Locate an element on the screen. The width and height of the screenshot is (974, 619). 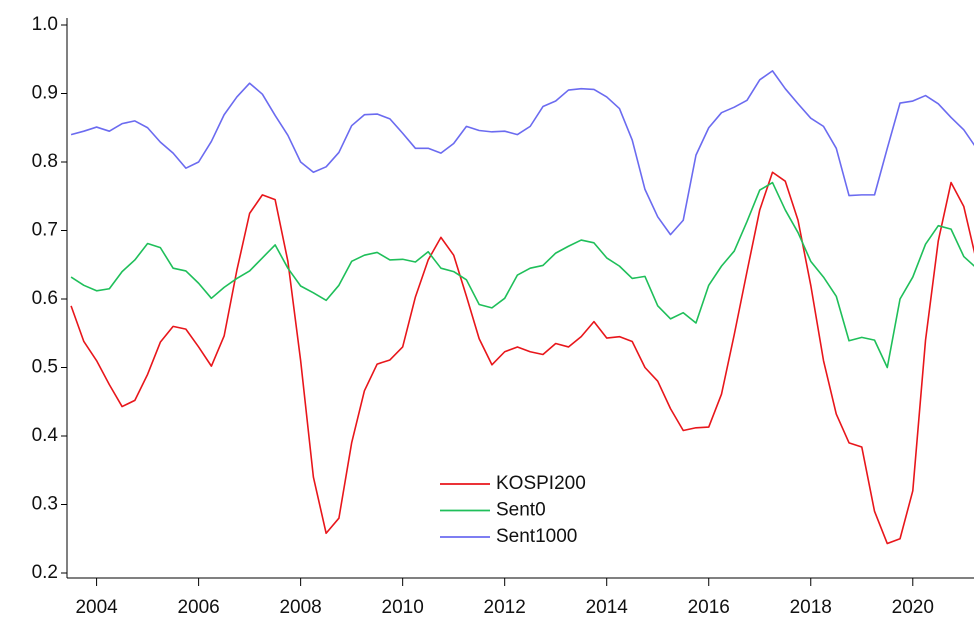
y-tick-label: 0.3 is located at coordinates (45, 504).